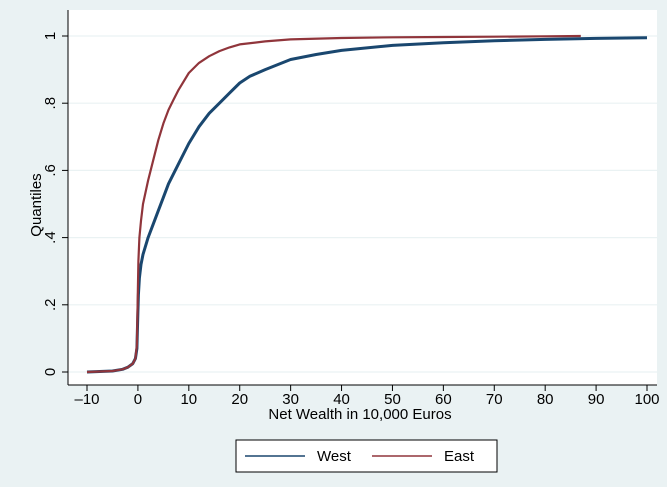 Image resolution: width=667 pixels, height=487 pixels. Describe the element at coordinates (188, 399) in the screenshot. I see `x-tick-label: 10` at that location.